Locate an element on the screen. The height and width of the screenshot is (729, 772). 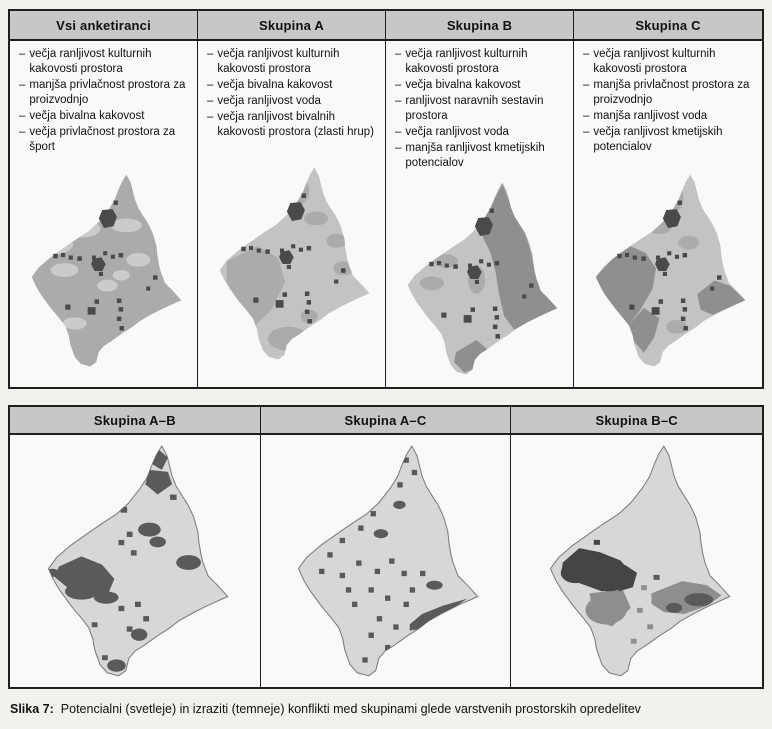
bullet-text: manjša ranljivost voda is located at coordinates (650, 115).